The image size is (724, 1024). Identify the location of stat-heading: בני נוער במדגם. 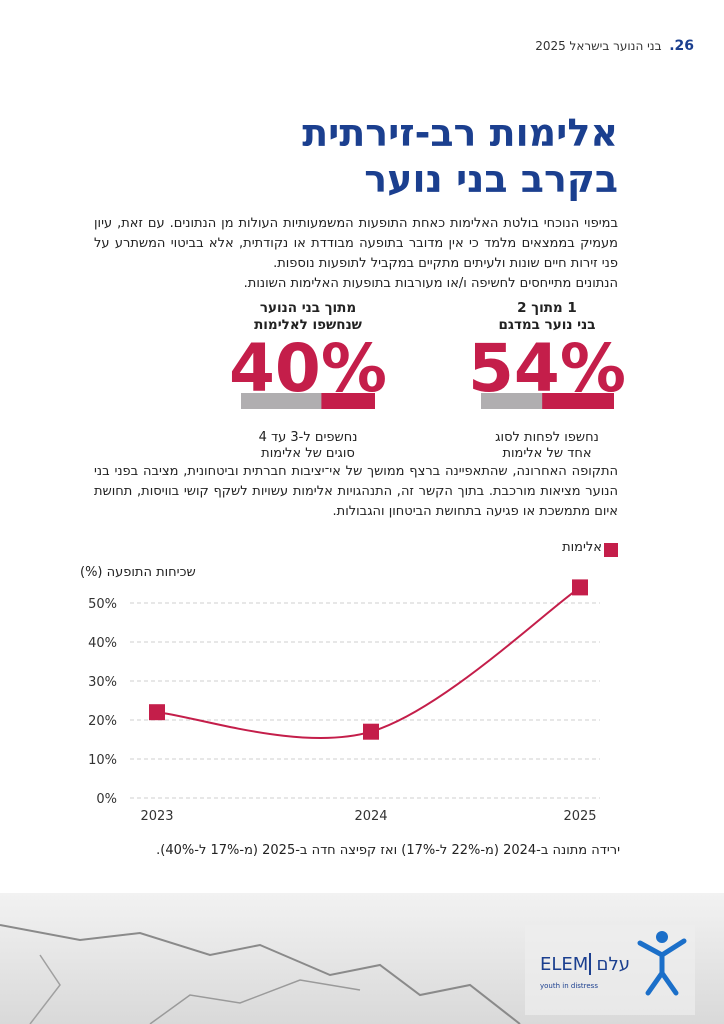
(547, 325).